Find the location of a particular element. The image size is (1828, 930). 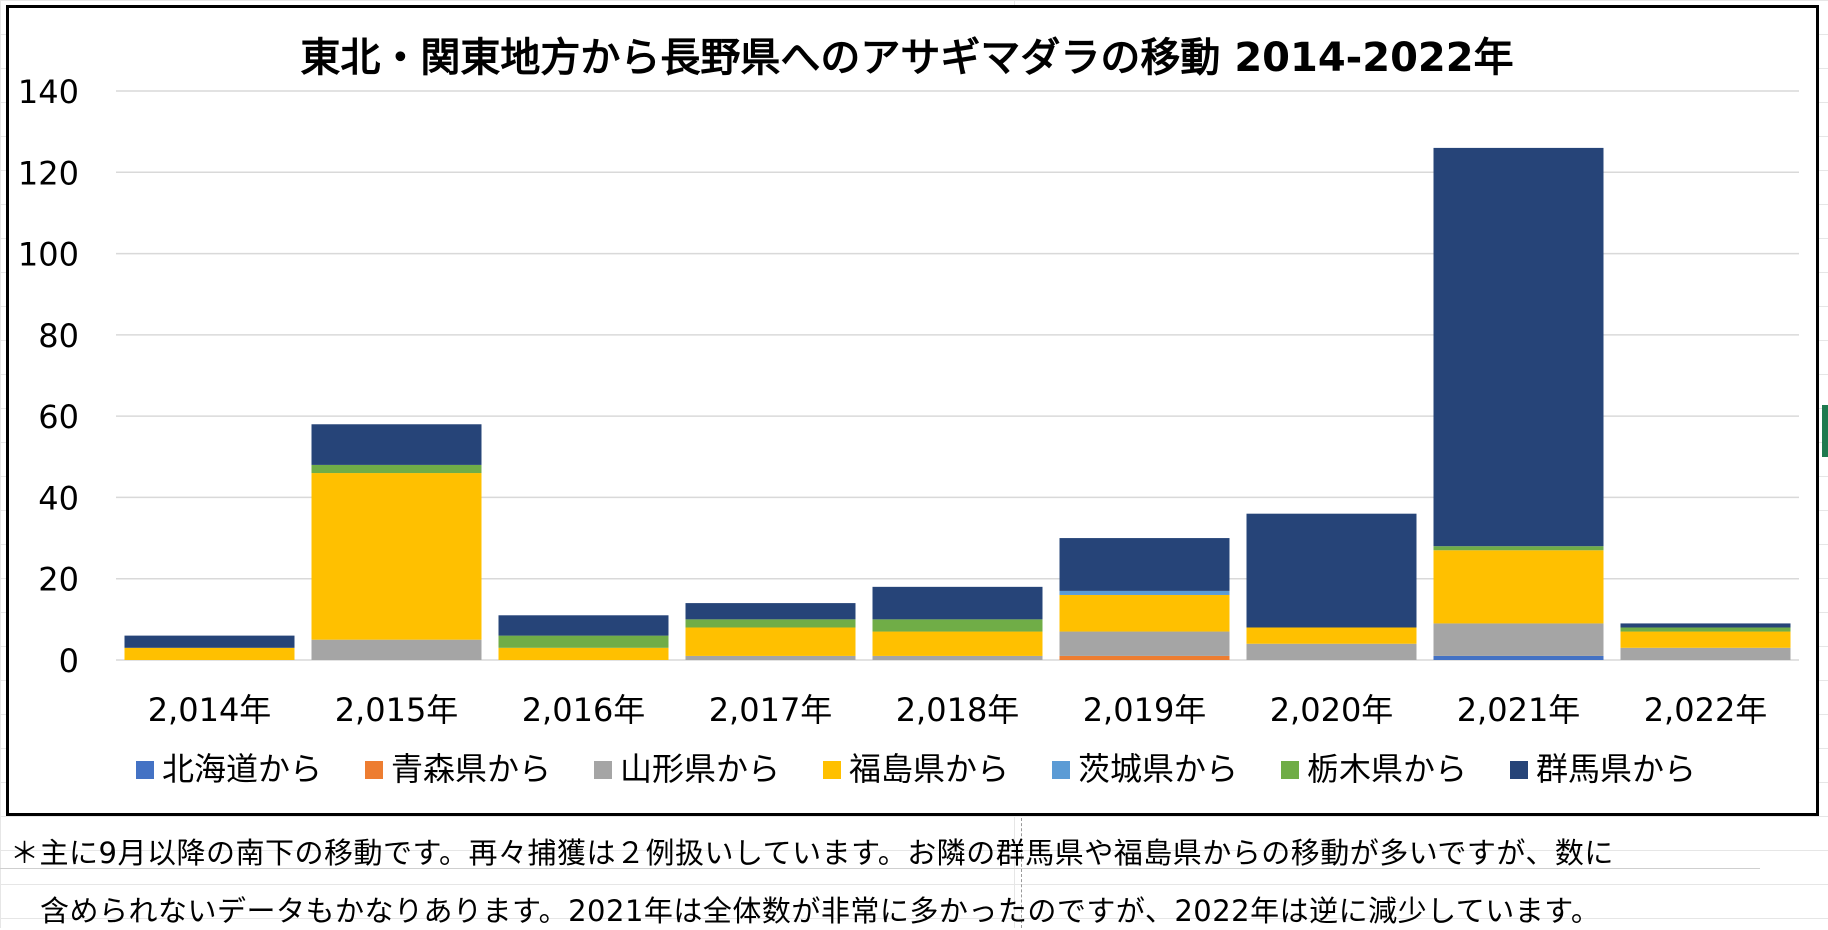

x-tick-label: 2,020年 is located at coordinates (1332, 710).